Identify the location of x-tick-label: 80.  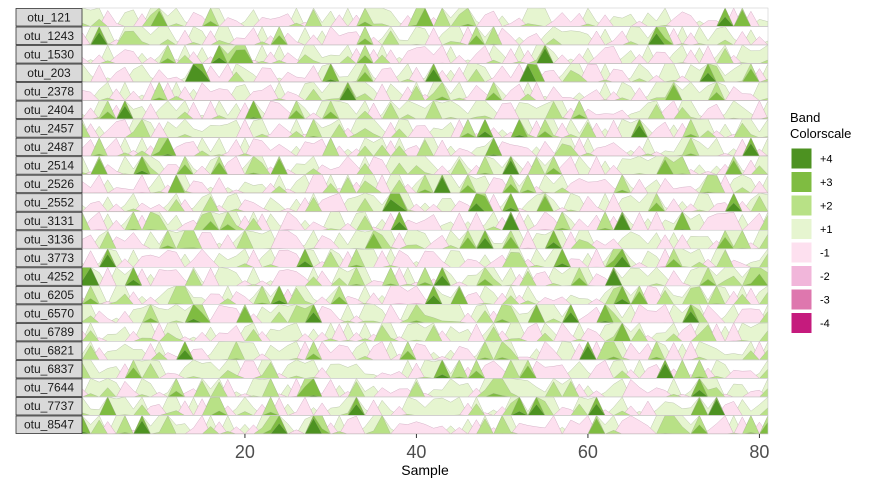
(759, 452).